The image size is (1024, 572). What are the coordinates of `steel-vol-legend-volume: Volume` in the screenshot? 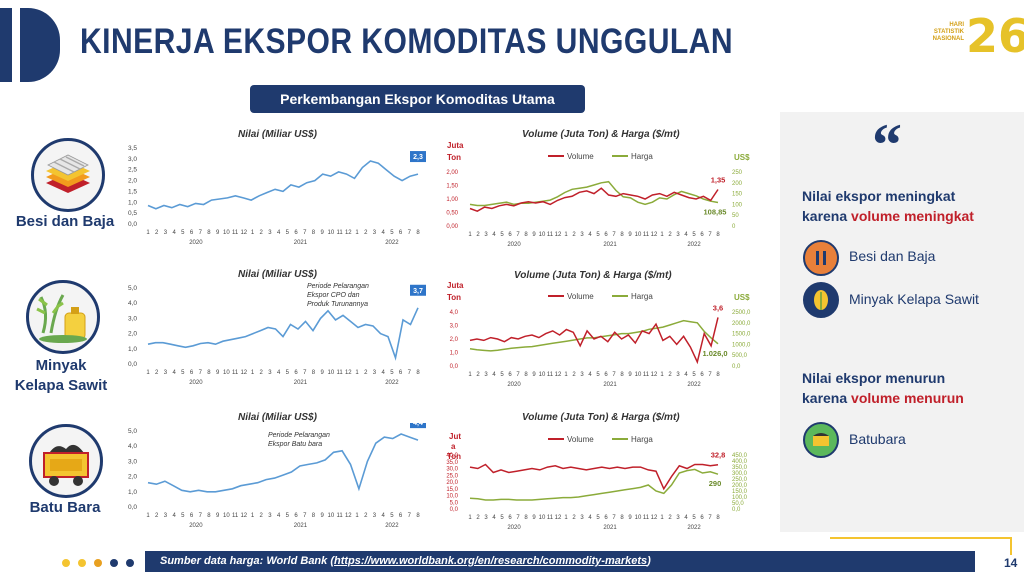 It's located at (580, 156).